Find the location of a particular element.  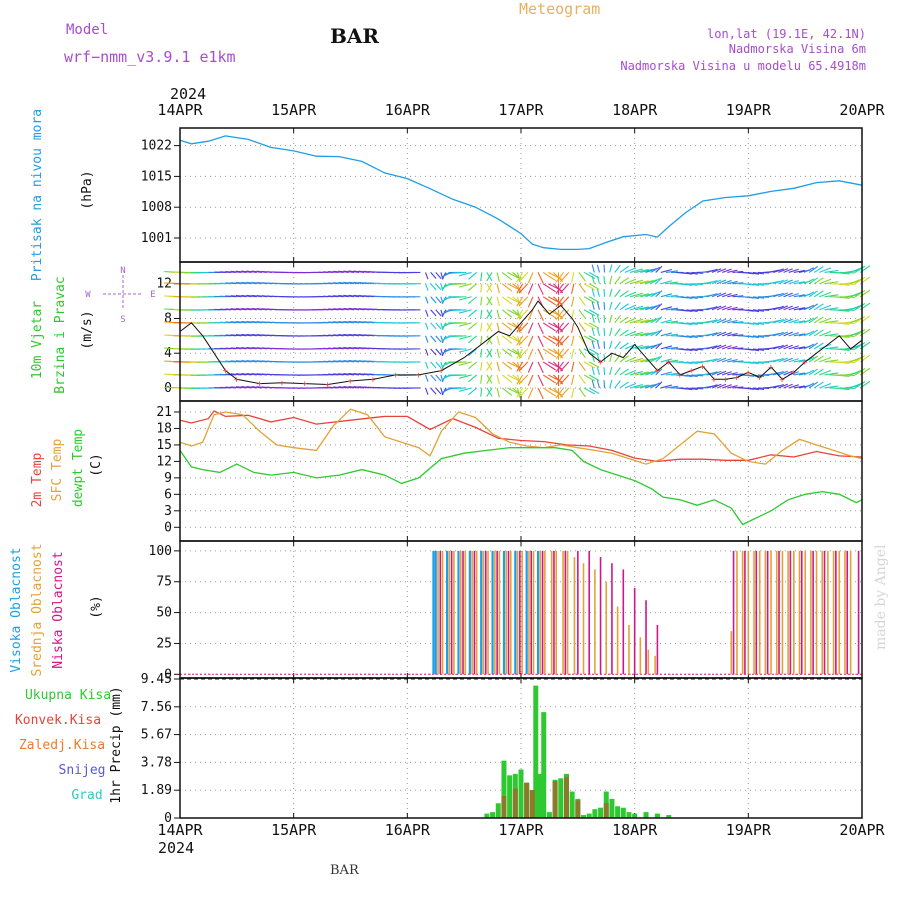

precip-legend-frz: Zaledj.Kisa is located at coordinates (62, 745).